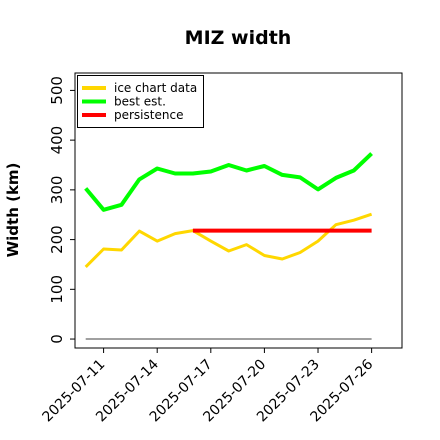 The height and width of the screenshot is (440, 440). I want to click on y-tick-label: 300, so click(57, 190).